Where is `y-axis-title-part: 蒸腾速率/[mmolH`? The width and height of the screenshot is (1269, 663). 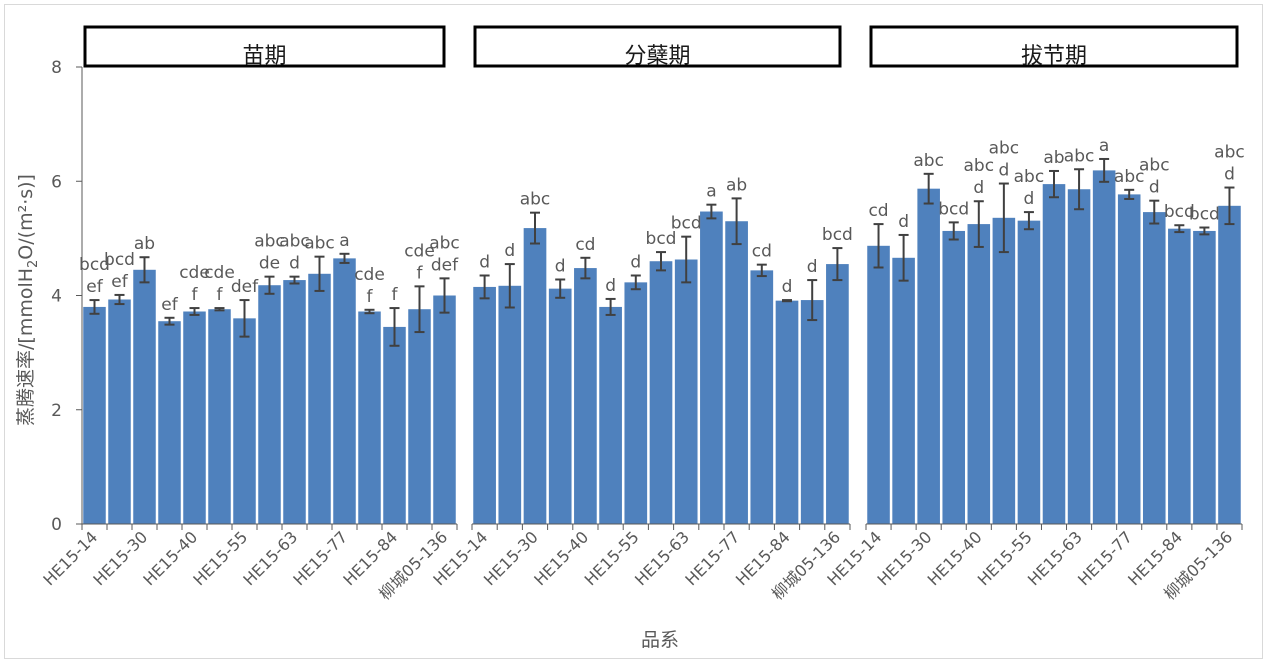
y-axis-title-part: 蒸腾速率/[mmolH is located at coordinates (26, 347).